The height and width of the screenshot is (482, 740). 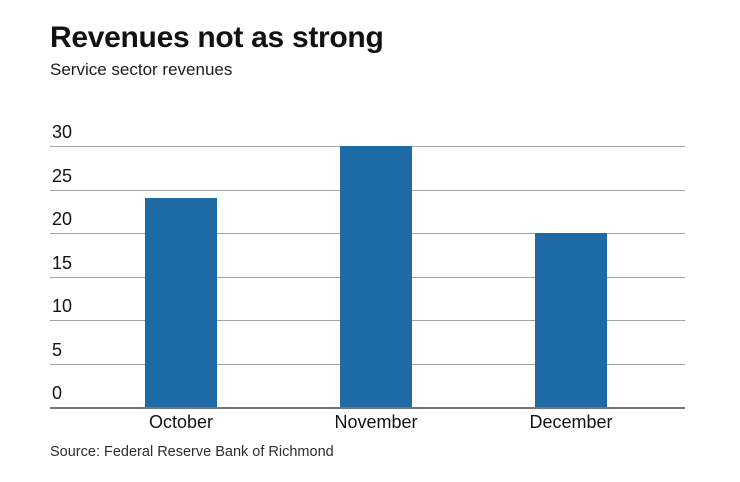 What do you see at coordinates (217, 37) in the screenshot?
I see `chart-title: Revenues not as strong` at bounding box center [217, 37].